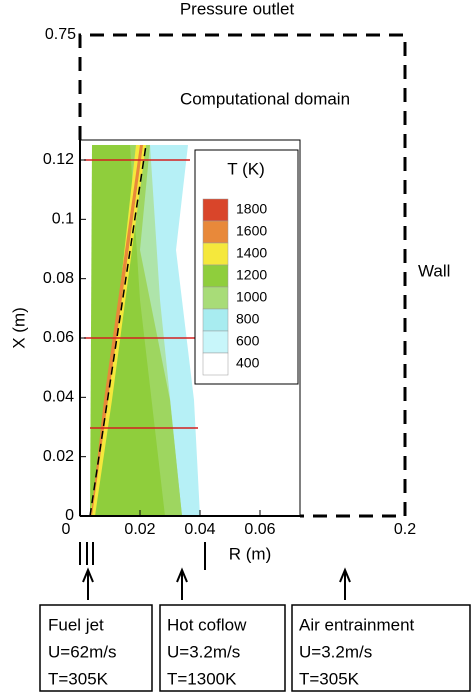 Image resolution: width=474 pixels, height=692 pixels. What do you see at coordinates (234, 287) in the screenshot?
I see `legend: 1800 1600 1400 1200 1000 800 600 400` at bounding box center [234, 287].